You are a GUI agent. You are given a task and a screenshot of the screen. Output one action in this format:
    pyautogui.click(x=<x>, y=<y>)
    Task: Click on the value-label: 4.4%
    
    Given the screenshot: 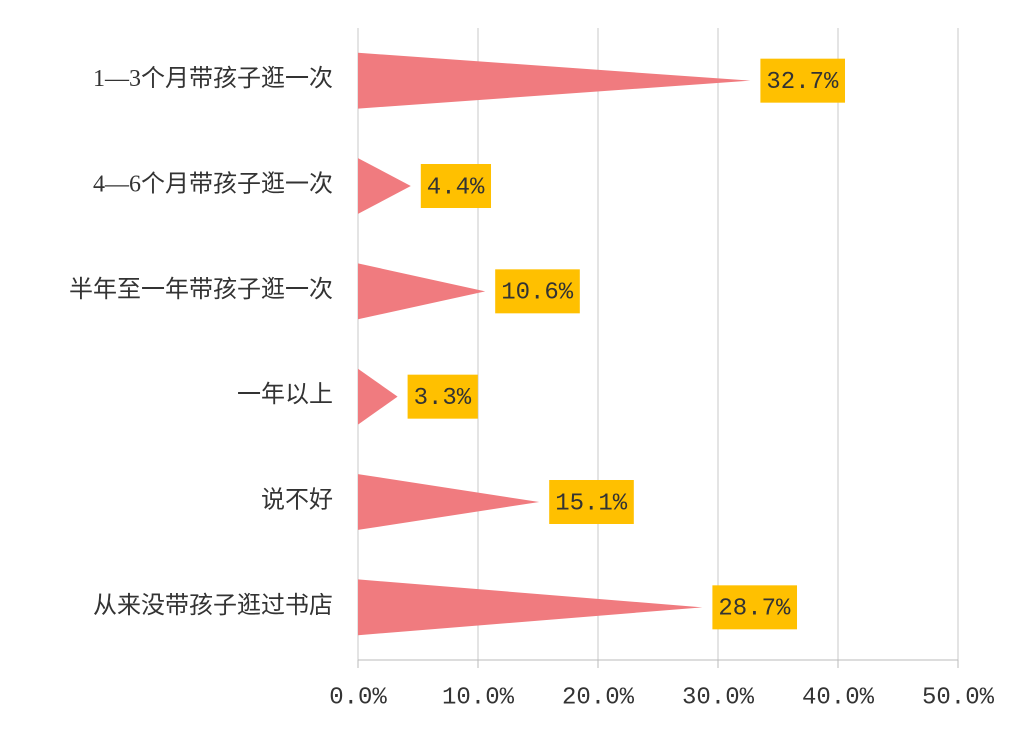 What is the action you would take?
    pyautogui.click(x=456, y=187)
    